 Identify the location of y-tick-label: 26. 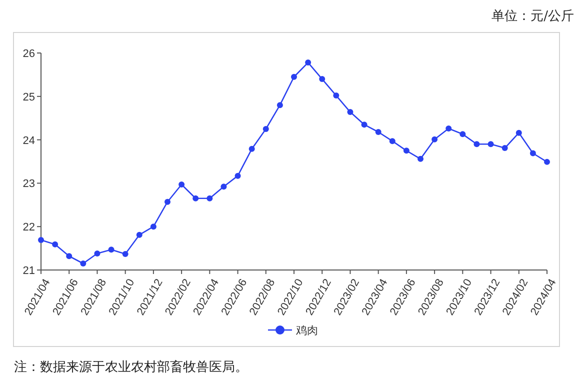
(28, 54).